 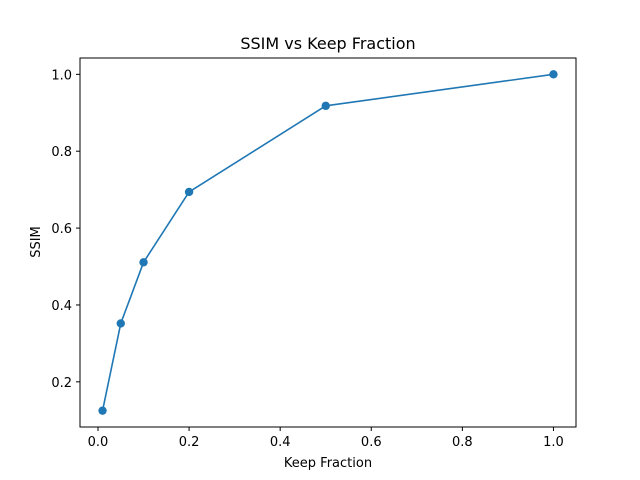 I want to click on x-tick-label: 1.0, so click(x=553, y=442).